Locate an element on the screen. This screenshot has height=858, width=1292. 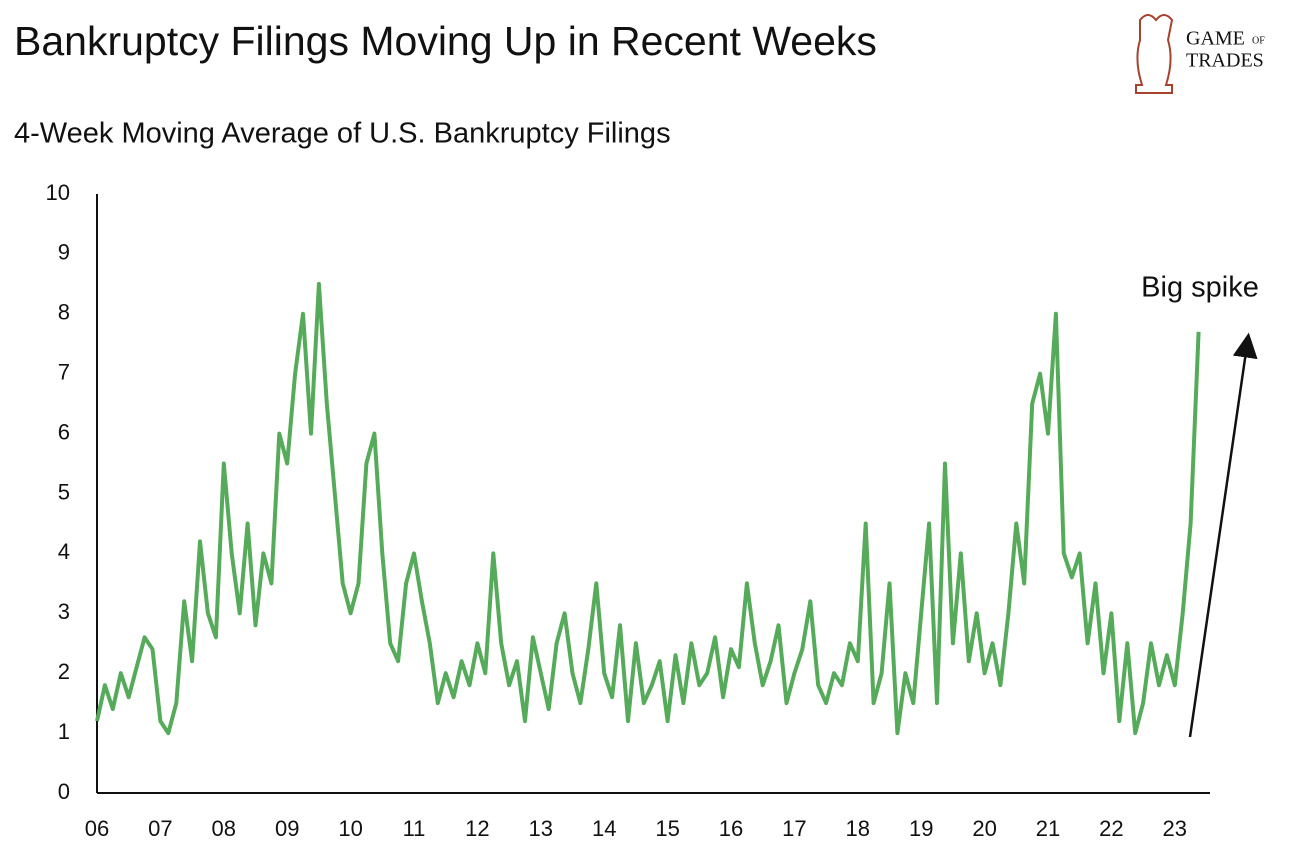
x-tick-label: 19 is located at coordinates (921, 828).